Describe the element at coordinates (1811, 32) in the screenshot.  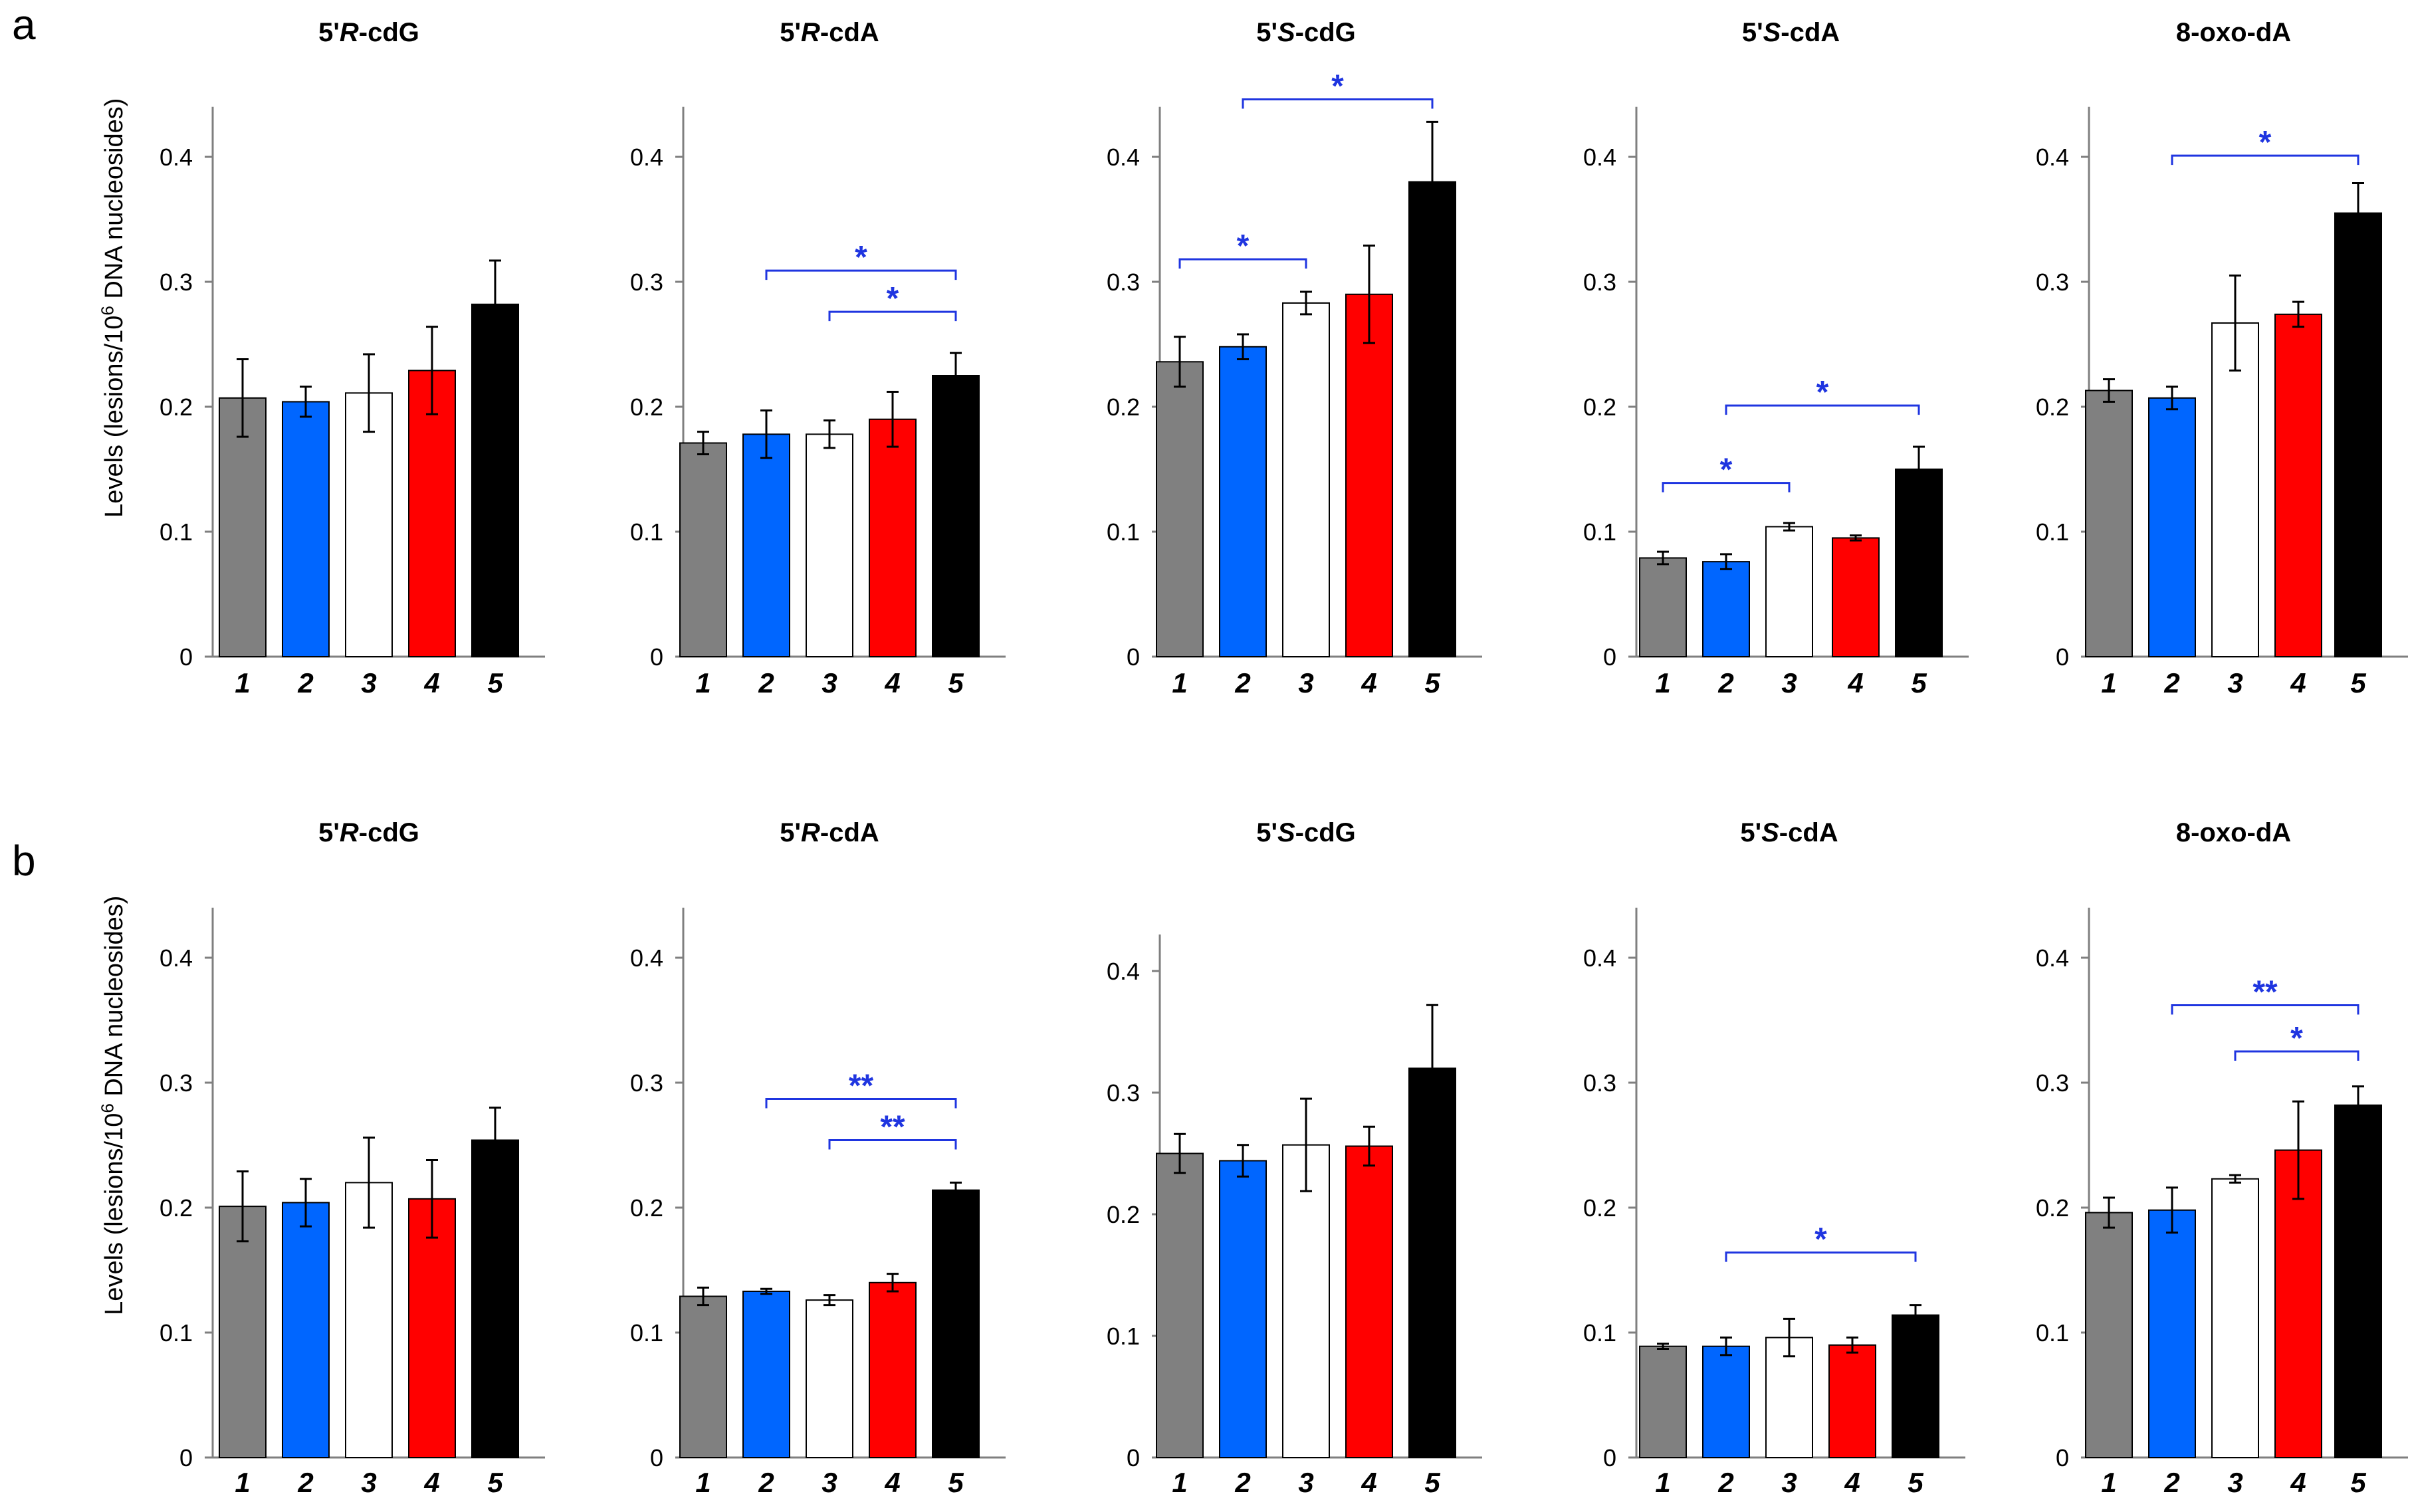
I see `chart-title-part: -cdA` at that location.